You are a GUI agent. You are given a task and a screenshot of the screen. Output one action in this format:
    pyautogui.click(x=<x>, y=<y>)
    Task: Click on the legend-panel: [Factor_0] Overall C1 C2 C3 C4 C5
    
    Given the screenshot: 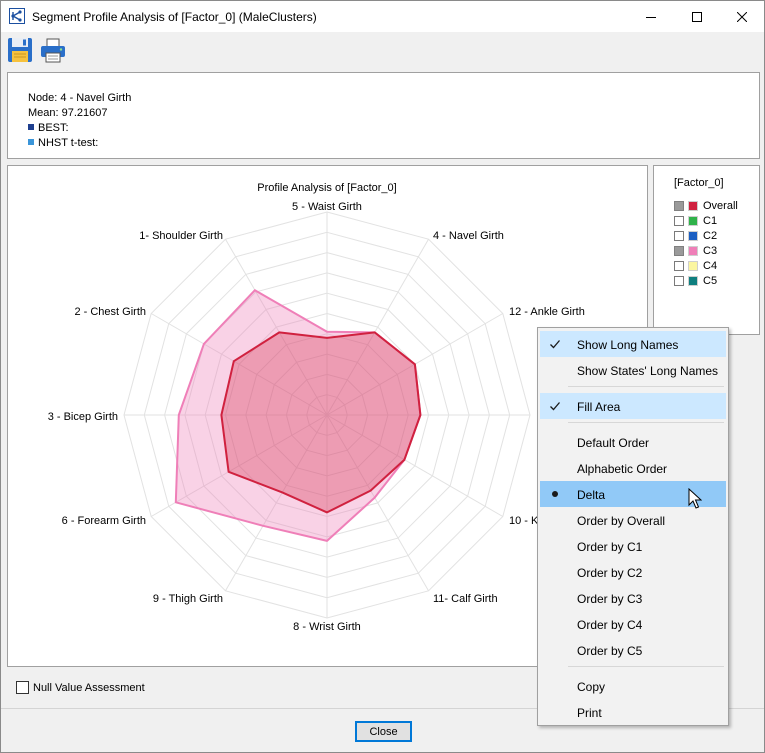 What is the action you would take?
    pyautogui.click(x=706, y=250)
    